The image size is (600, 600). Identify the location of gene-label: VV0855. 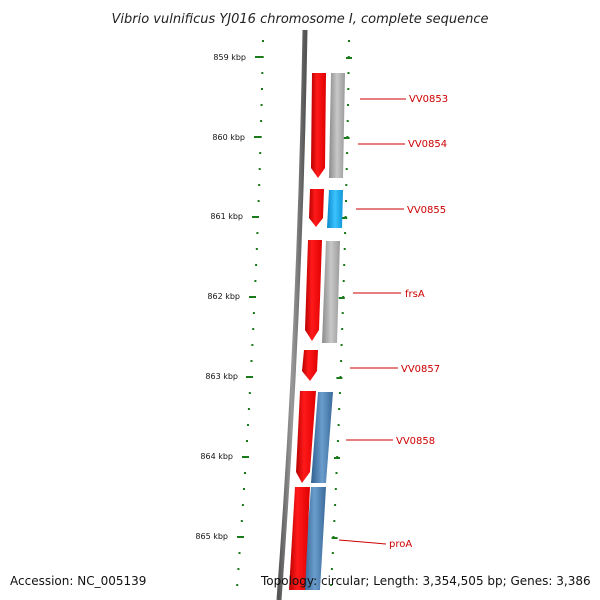
(426, 210).